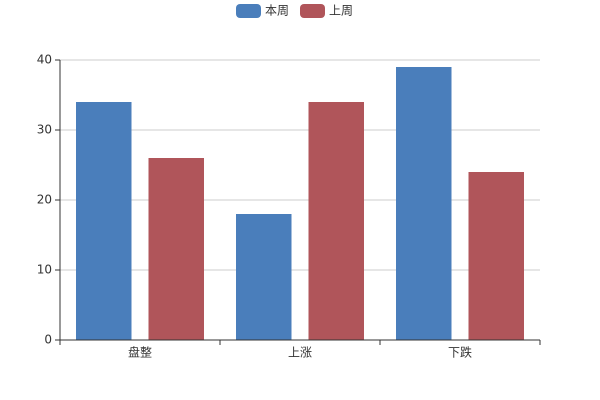 Image resolution: width=600 pixels, height=400 pixels. Describe the element at coordinates (44, 200) in the screenshot. I see `y-tick-label: 20` at that location.